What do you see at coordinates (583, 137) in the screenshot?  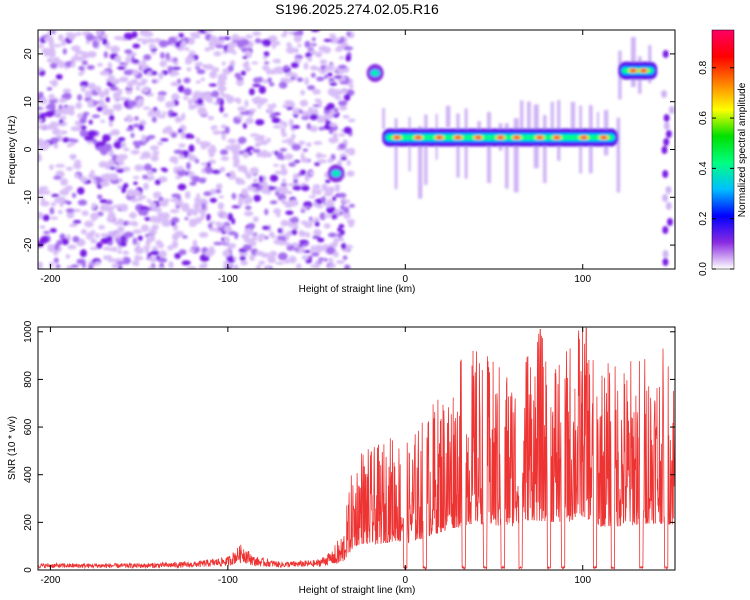 I see `heatmap-hotspot-core` at bounding box center [583, 137].